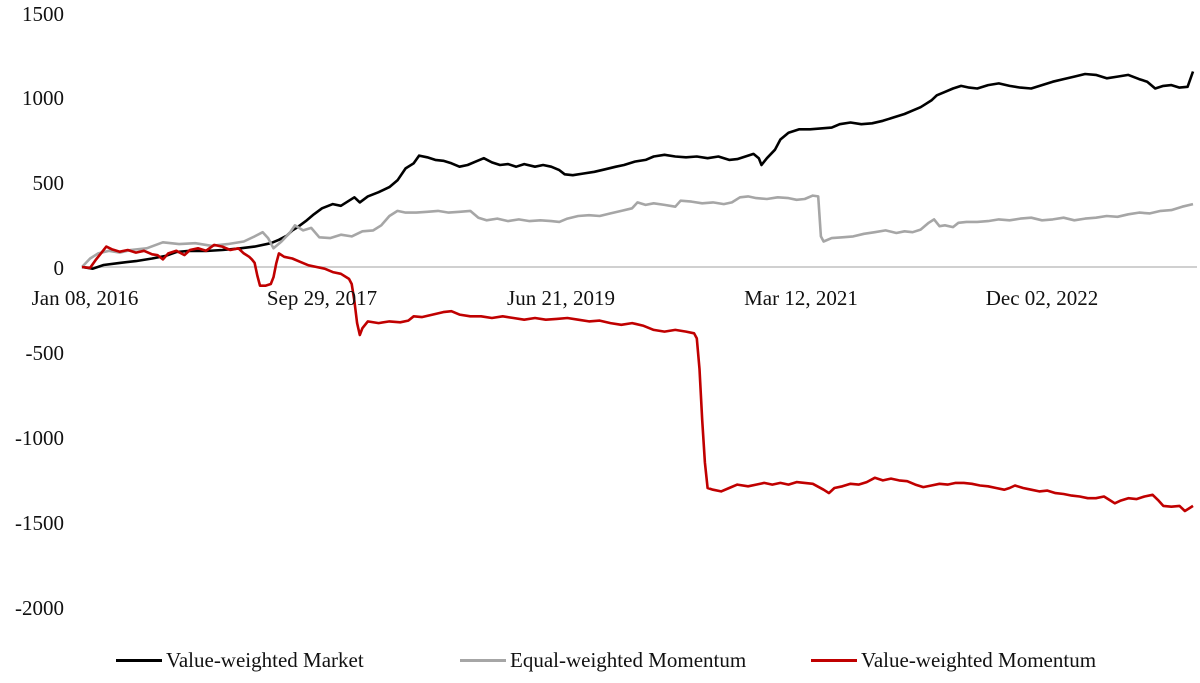 The height and width of the screenshot is (683, 1200). I want to click on y-tick-label: -1500, so click(39, 523).